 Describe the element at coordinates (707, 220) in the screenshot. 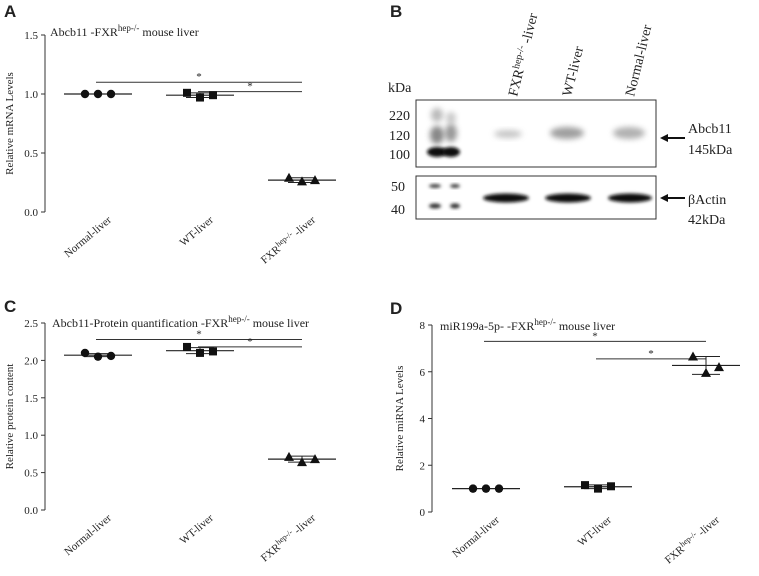

I see `actin-size: 42kDa` at that location.